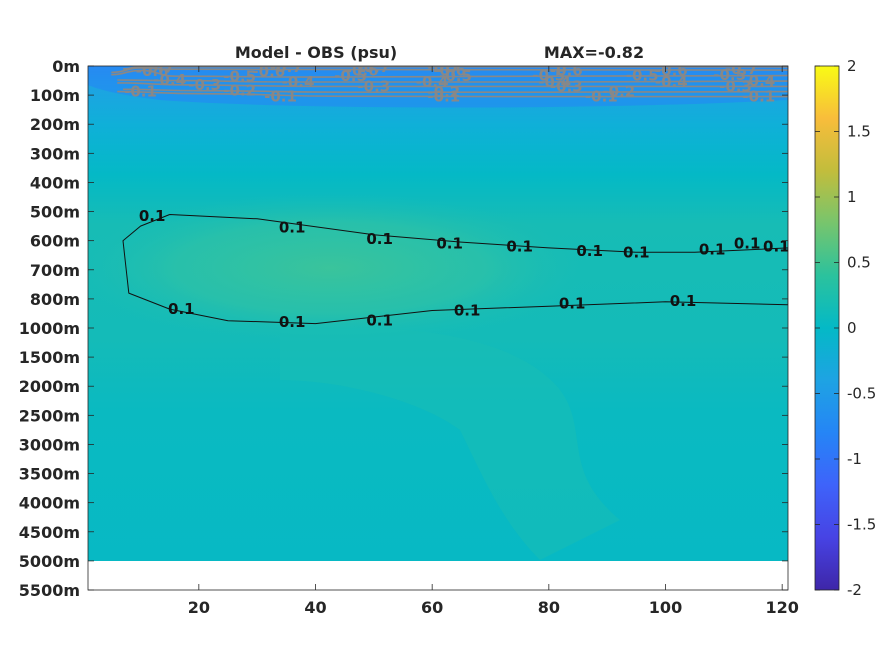 The width and height of the screenshot is (875, 656). Describe the element at coordinates (859, 263) in the screenshot. I see `colorbar-tick-label: 0.5` at that location.